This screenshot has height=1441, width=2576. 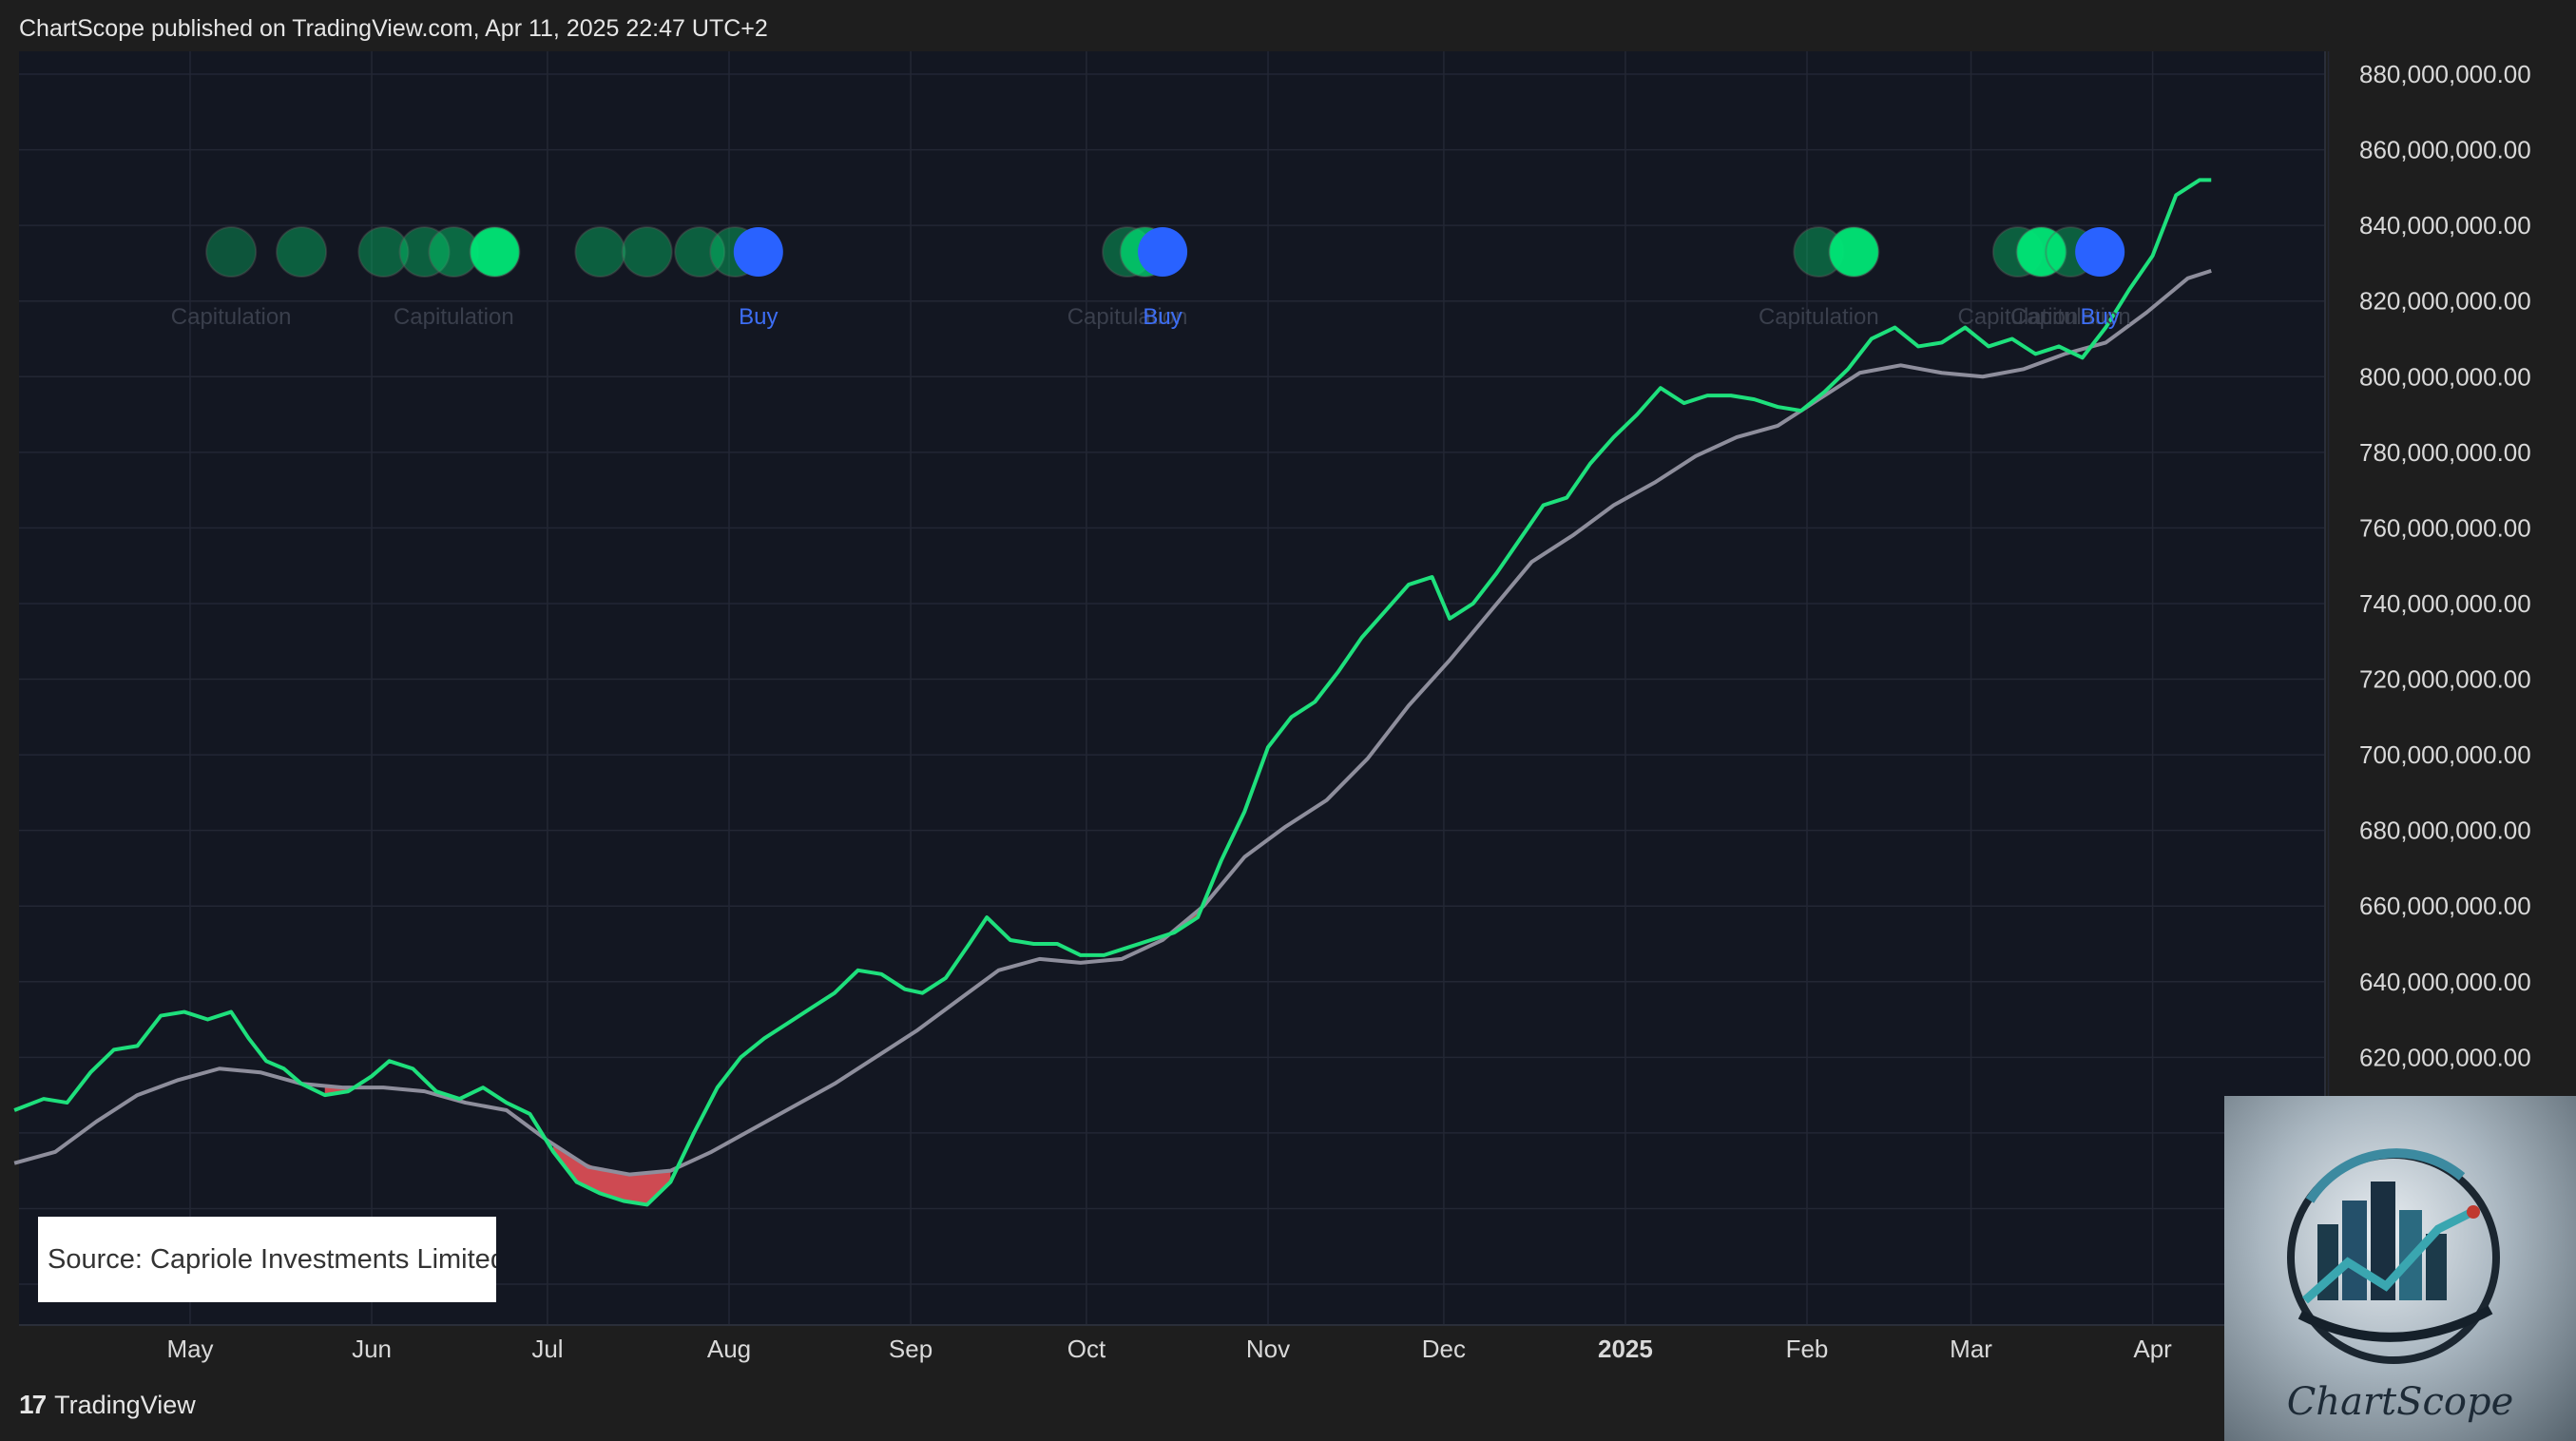 What do you see at coordinates (190, 1349) in the screenshot?
I see `x-tick-label: May` at bounding box center [190, 1349].